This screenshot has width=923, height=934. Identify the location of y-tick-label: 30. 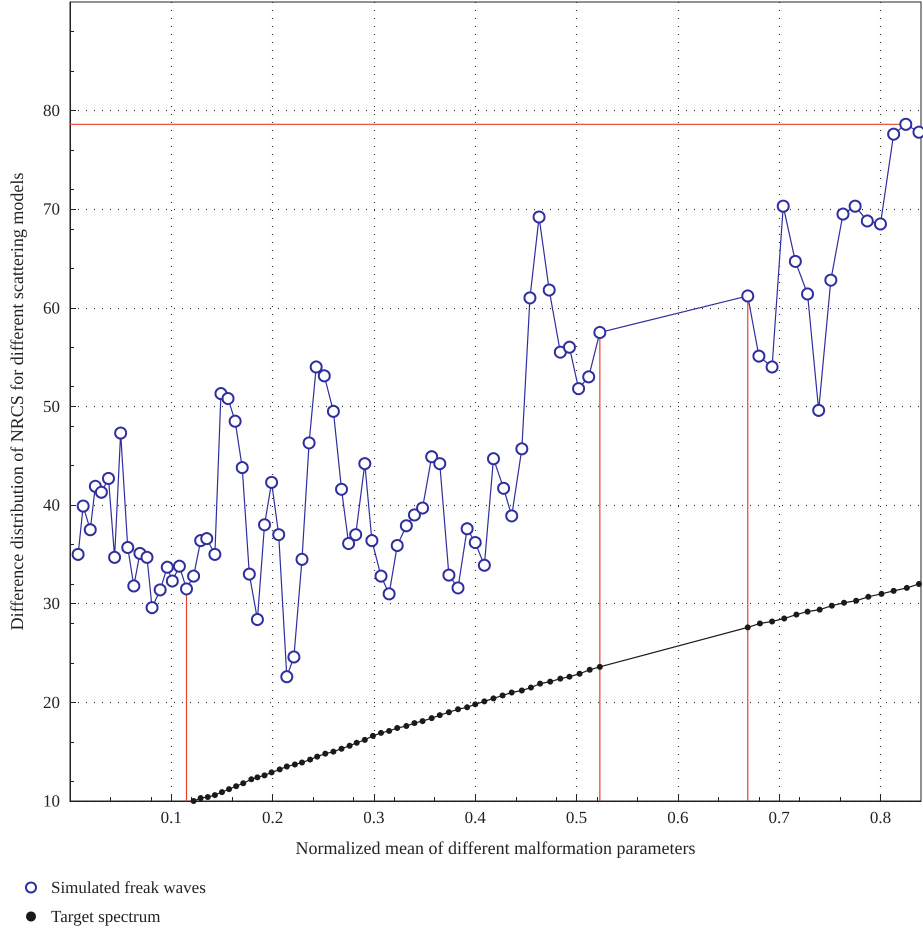
(51, 604).